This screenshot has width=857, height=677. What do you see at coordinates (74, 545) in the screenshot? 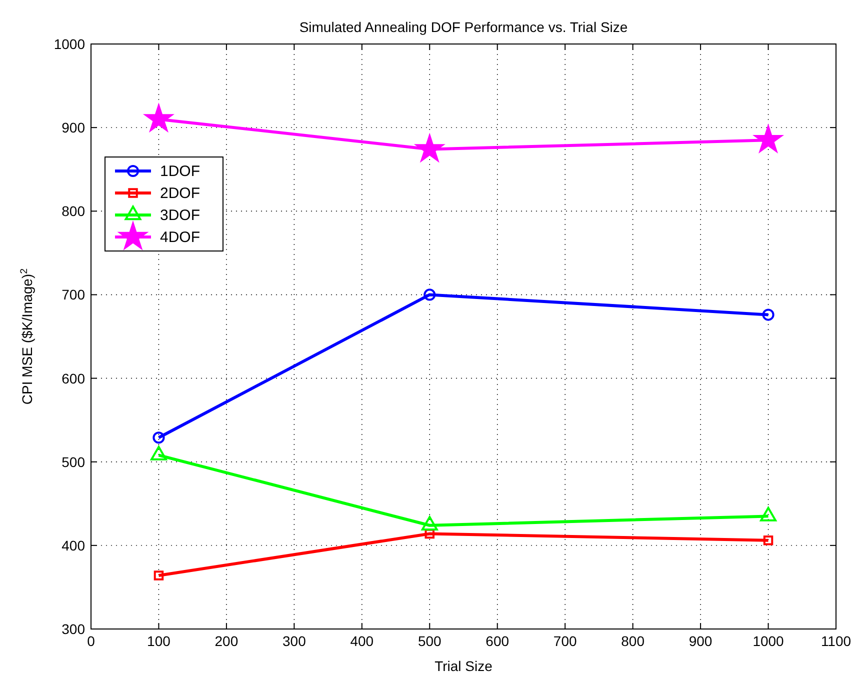
I see `y-tick-label: 400` at bounding box center [74, 545].